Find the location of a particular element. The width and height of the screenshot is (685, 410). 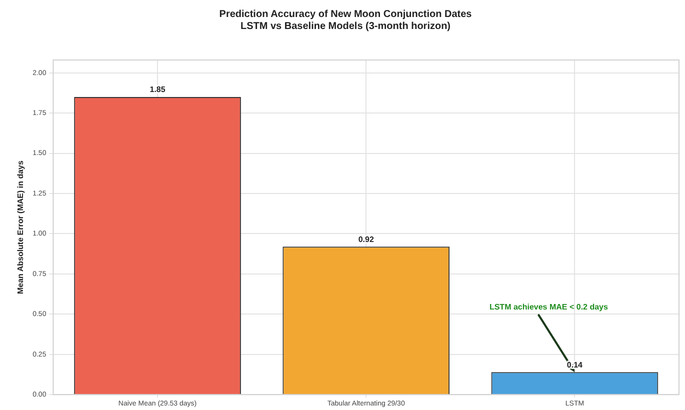

chart-title: Prediction Accuracy of New Moon Conjunction Dates LSTM vs Baseline Models (3-month horizon) is located at coordinates (345, 20).